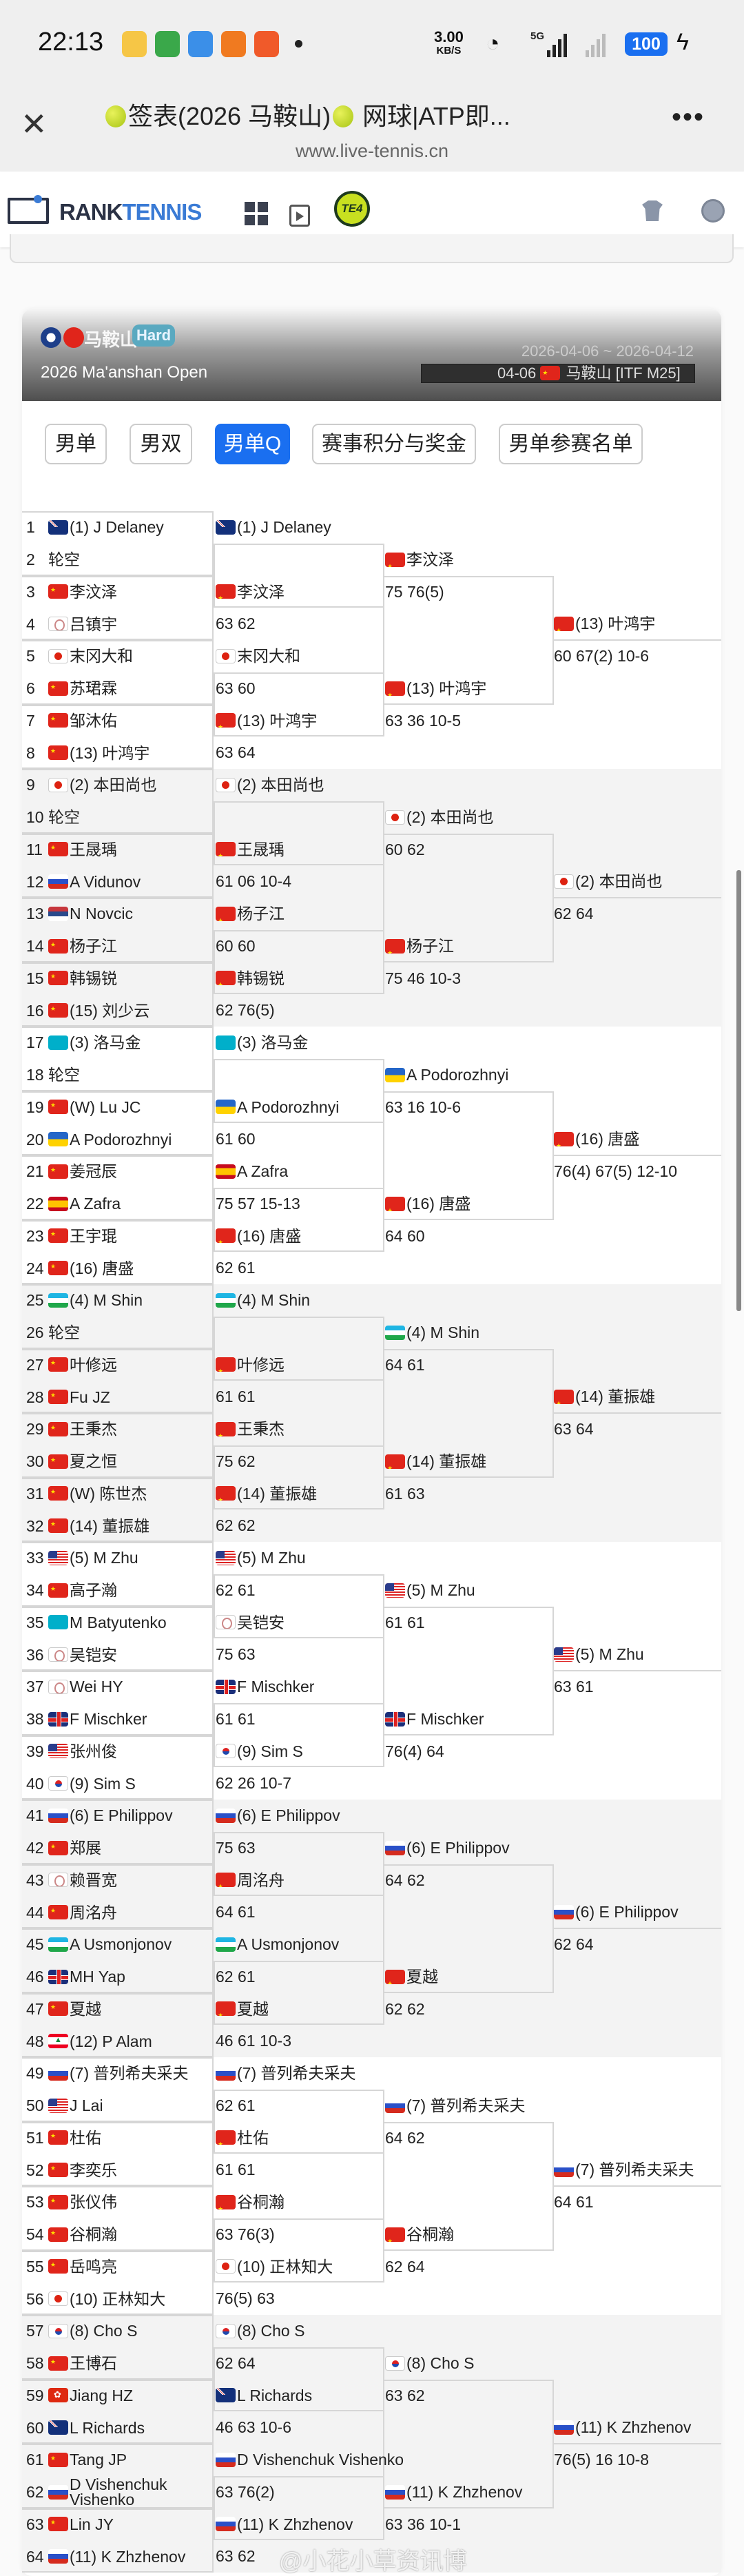  I want to click on bracket-entry: 18 轮空, so click(119, 1075).